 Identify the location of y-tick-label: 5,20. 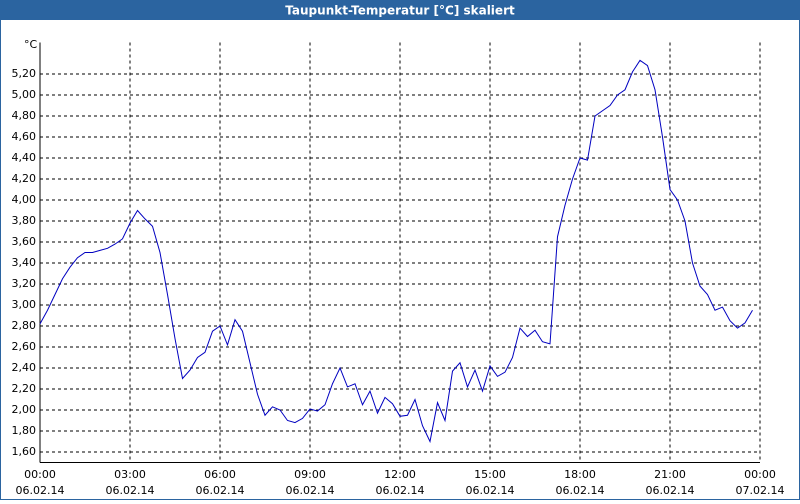
(24, 73).